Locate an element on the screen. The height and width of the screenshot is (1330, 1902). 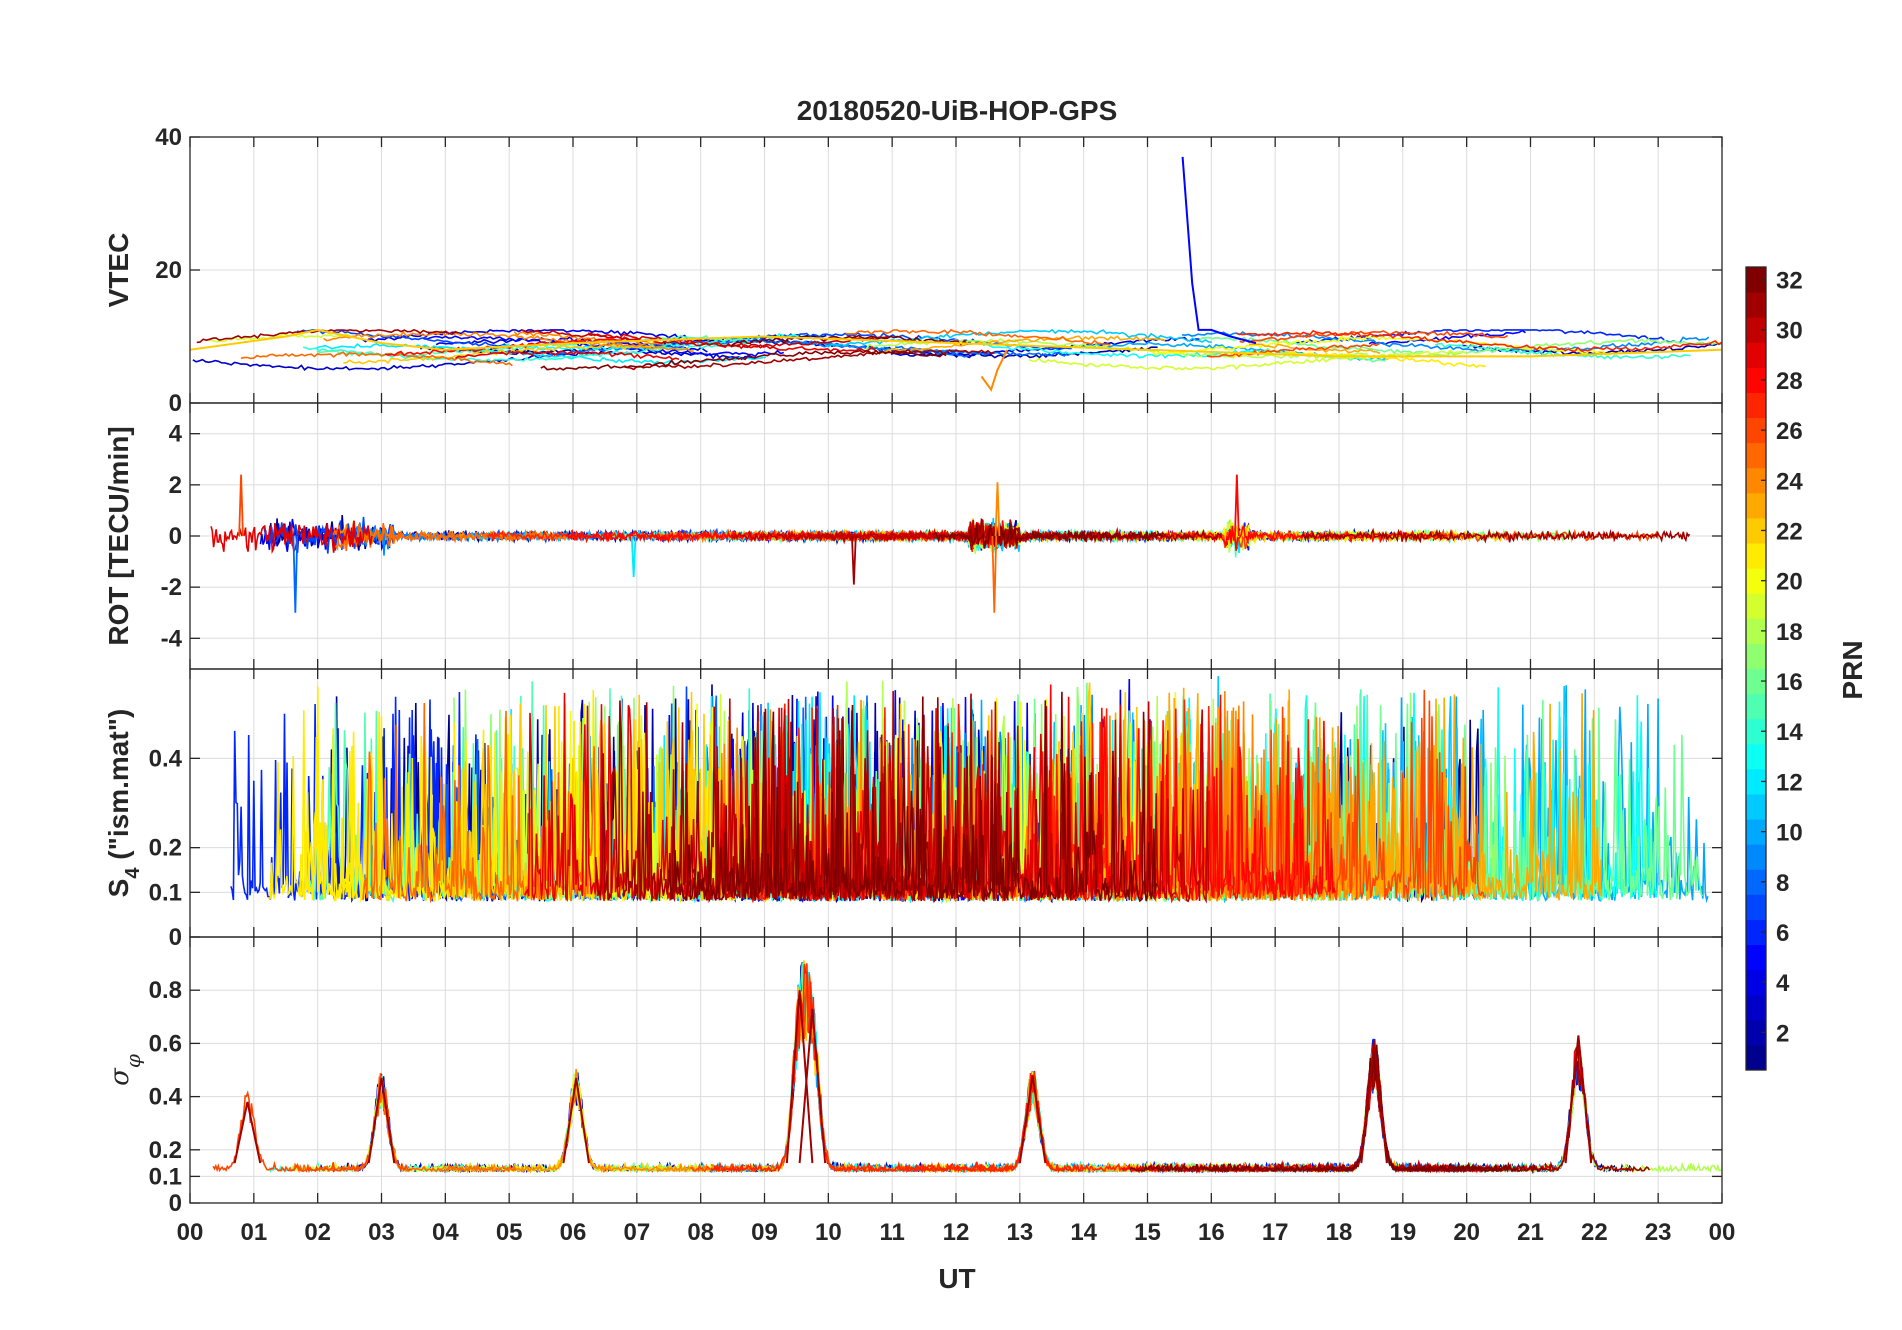
y-tick-label: 0 is located at coordinates (175, 1203).